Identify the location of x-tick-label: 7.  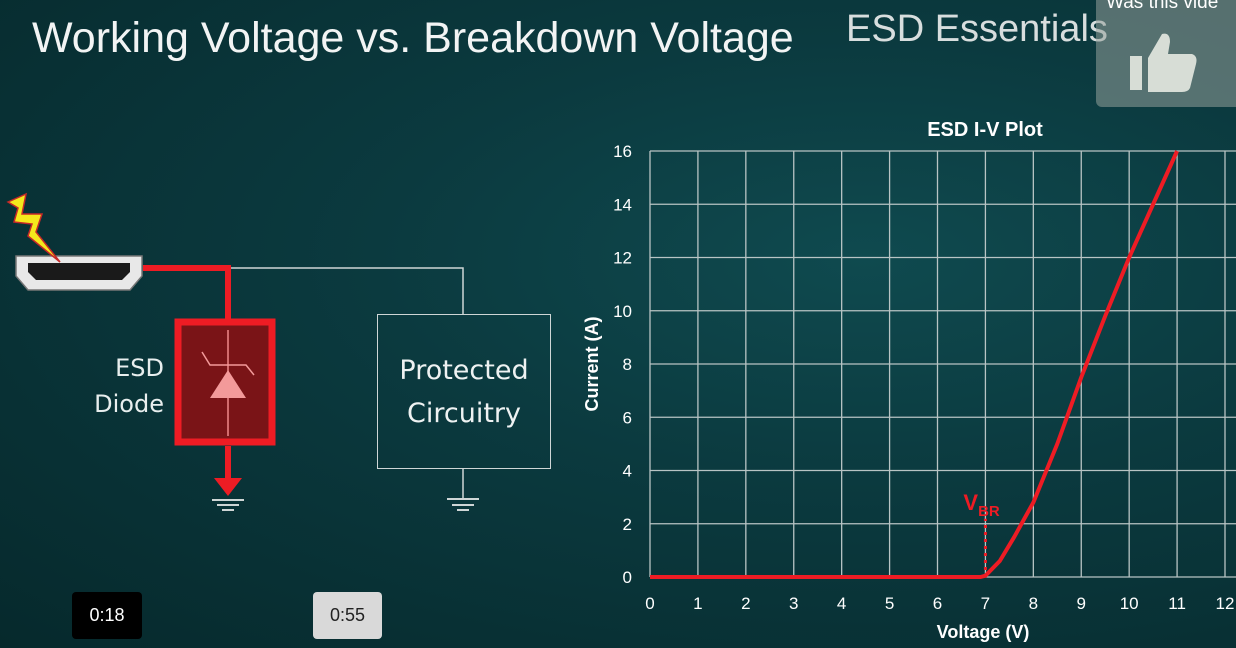
(985, 603).